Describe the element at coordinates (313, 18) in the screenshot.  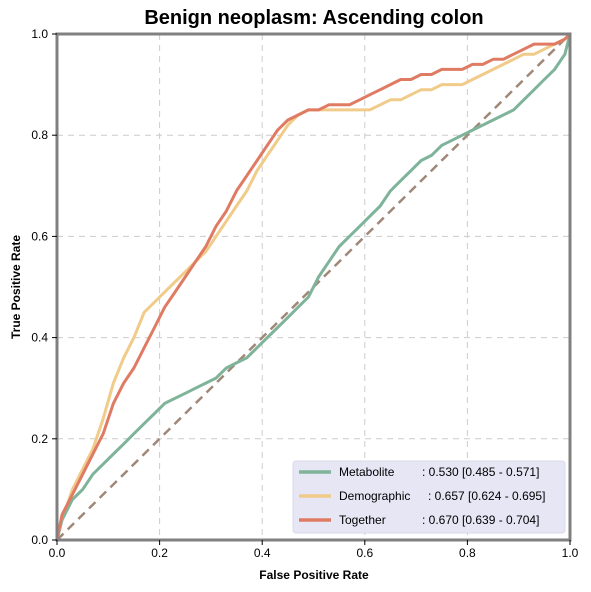
I see `chart-title: Benign neoplasm: Ascending colon` at that location.